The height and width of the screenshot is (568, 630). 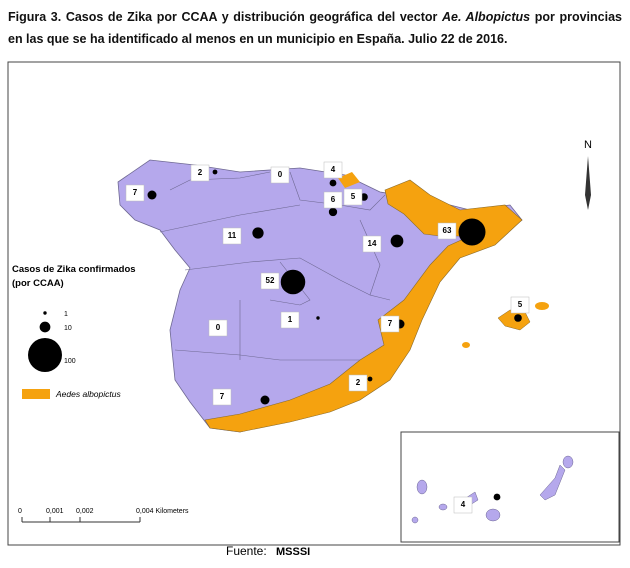 What do you see at coordinates (74, 269) in the screenshot?
I see `legend-title: Casos de Zika confirmados` at bounding box center [74, 269].